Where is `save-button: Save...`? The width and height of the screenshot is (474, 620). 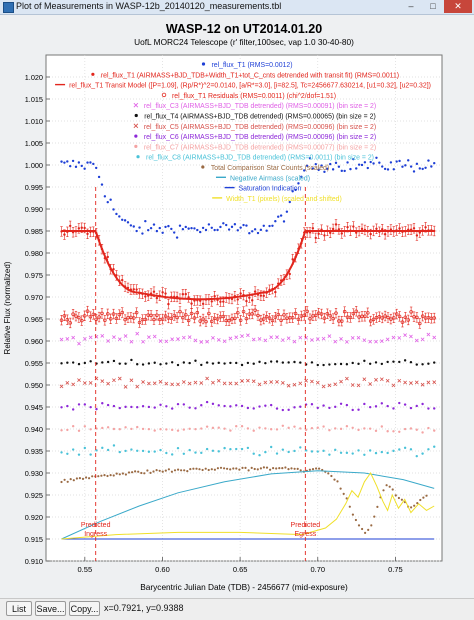 save-button: Save... is located at coordinates (50, 608).